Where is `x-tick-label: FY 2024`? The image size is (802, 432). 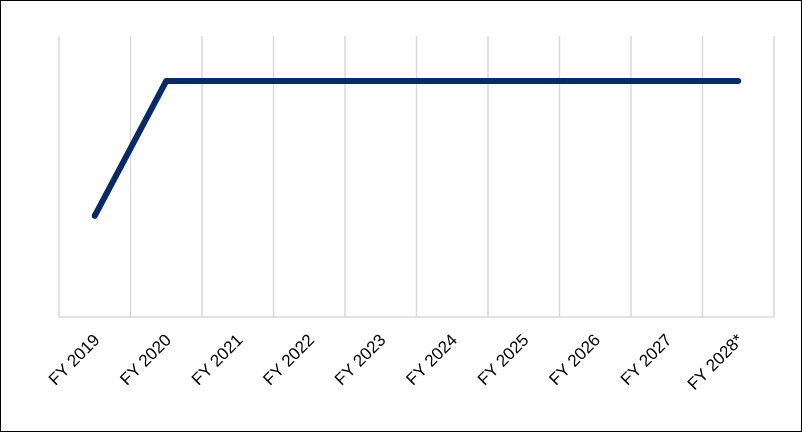 x-tick-label: FY 2024 is located at coordinates (431, 359).